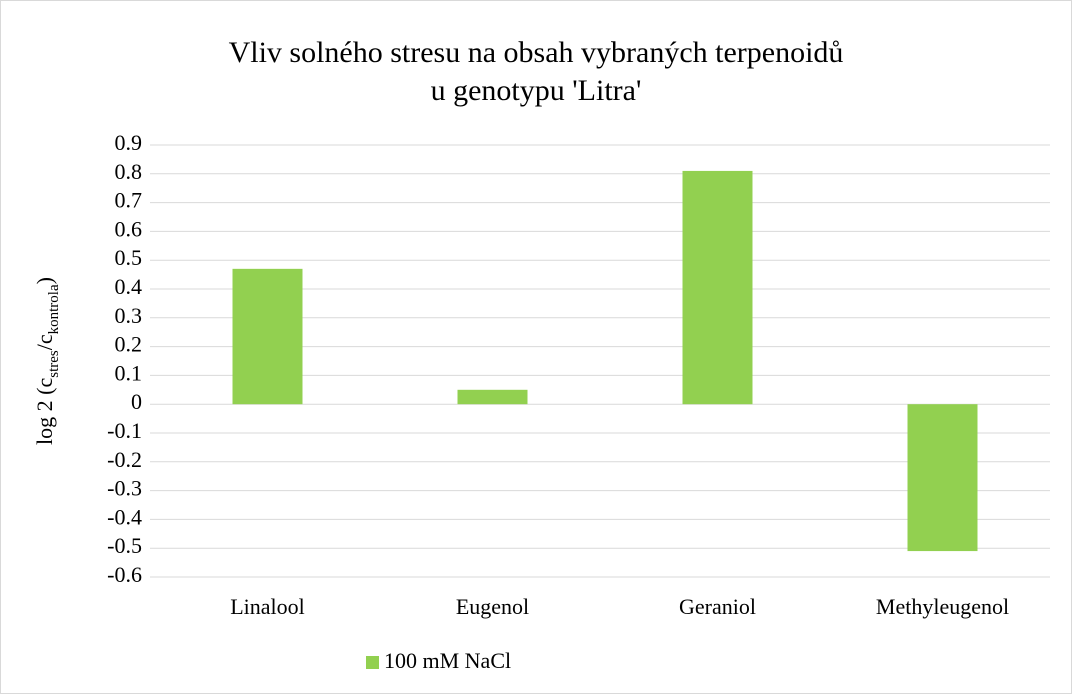 This screenshot has width=1072, height=694. What do you see at coordinates (44, 411) in the screenshot?
I see `y-label-part: log 2 (c` at bounding box center [44, 411].